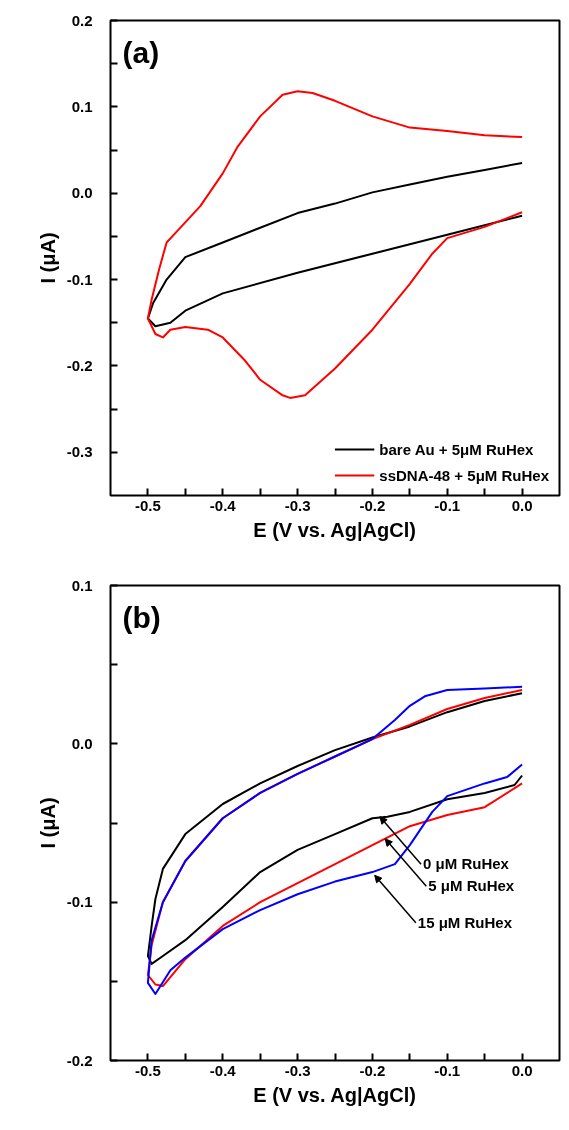  Describe the element at coordinates (466, 864) in the screenshot. I see `annotation: 0 μM RuHex` at that location.